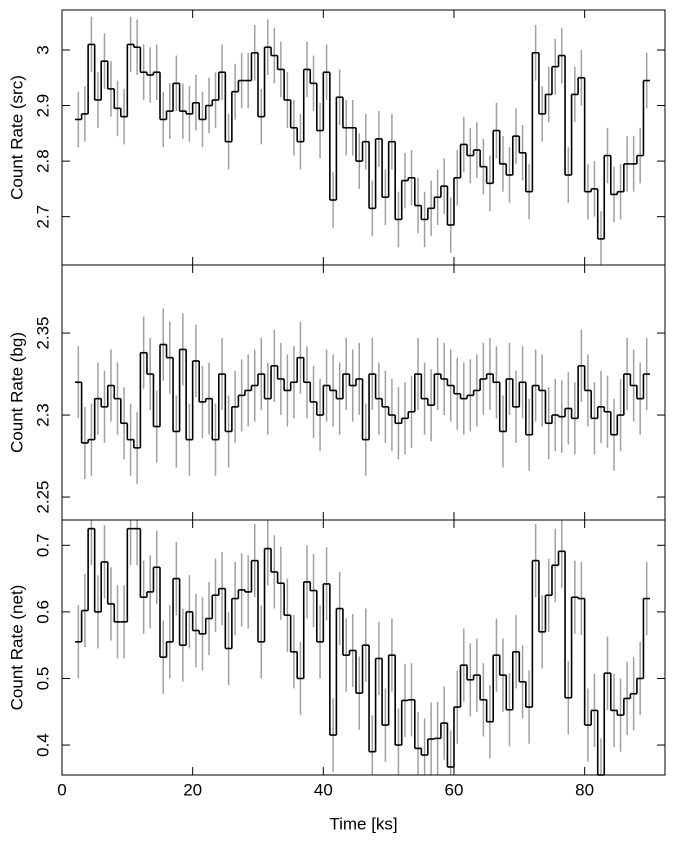 This screenshot has height=850, width=676. Describe the element at coordinates (42, 545) in the screenshot. I see `y-tick-label: 0.7` at that location.